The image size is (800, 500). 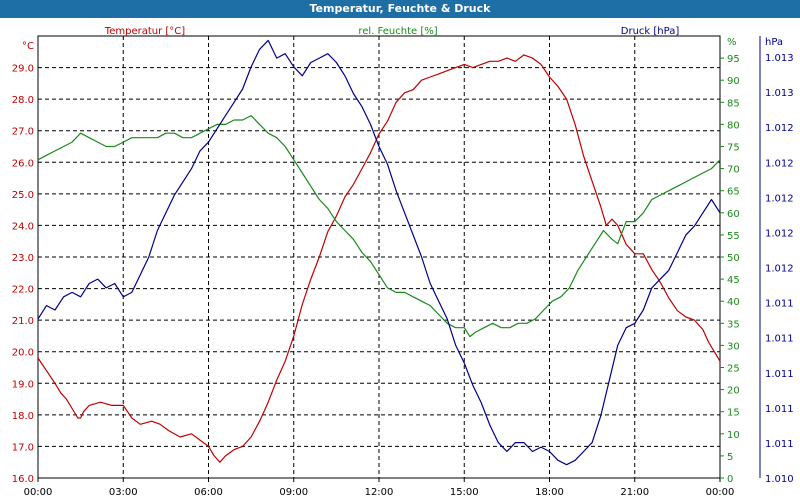 What do you see at coordinates (379, 492) in the screenshot?
I see `x-tick-label-time: 12:00` at bounding box center [379, 492].